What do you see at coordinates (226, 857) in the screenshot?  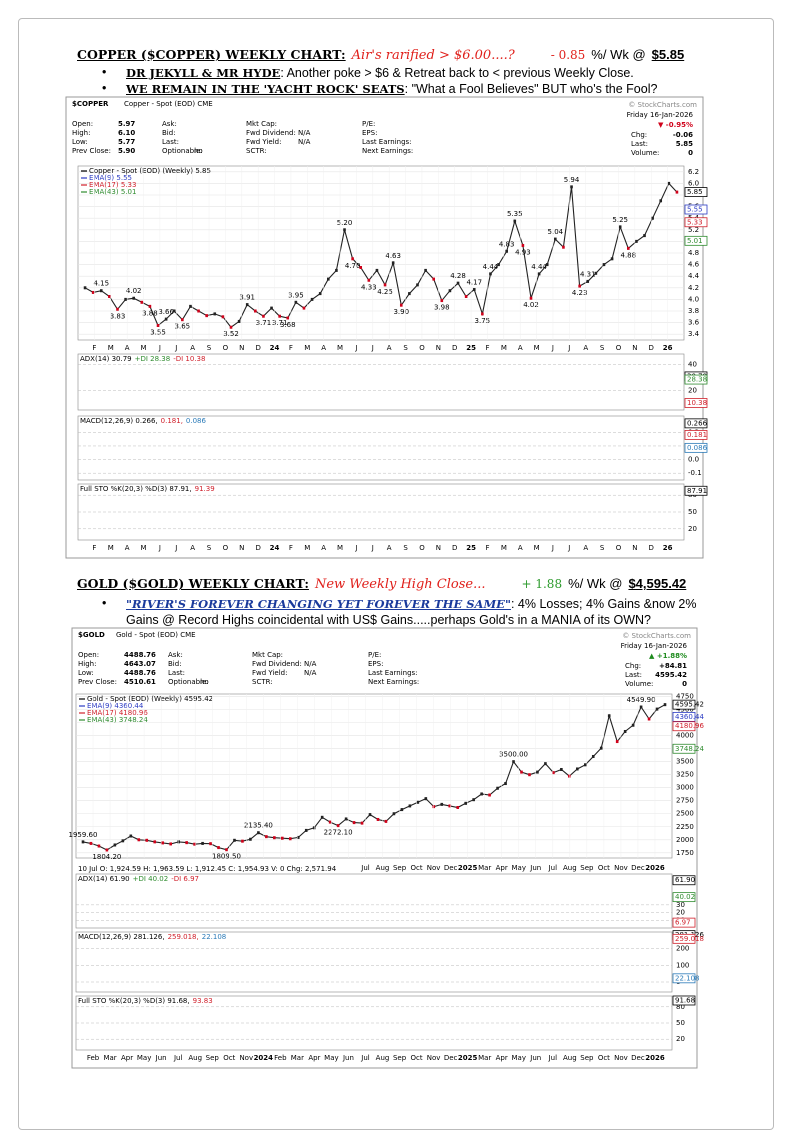 I see `price-annotation: 1809.50` at bounding box center [226, 857].